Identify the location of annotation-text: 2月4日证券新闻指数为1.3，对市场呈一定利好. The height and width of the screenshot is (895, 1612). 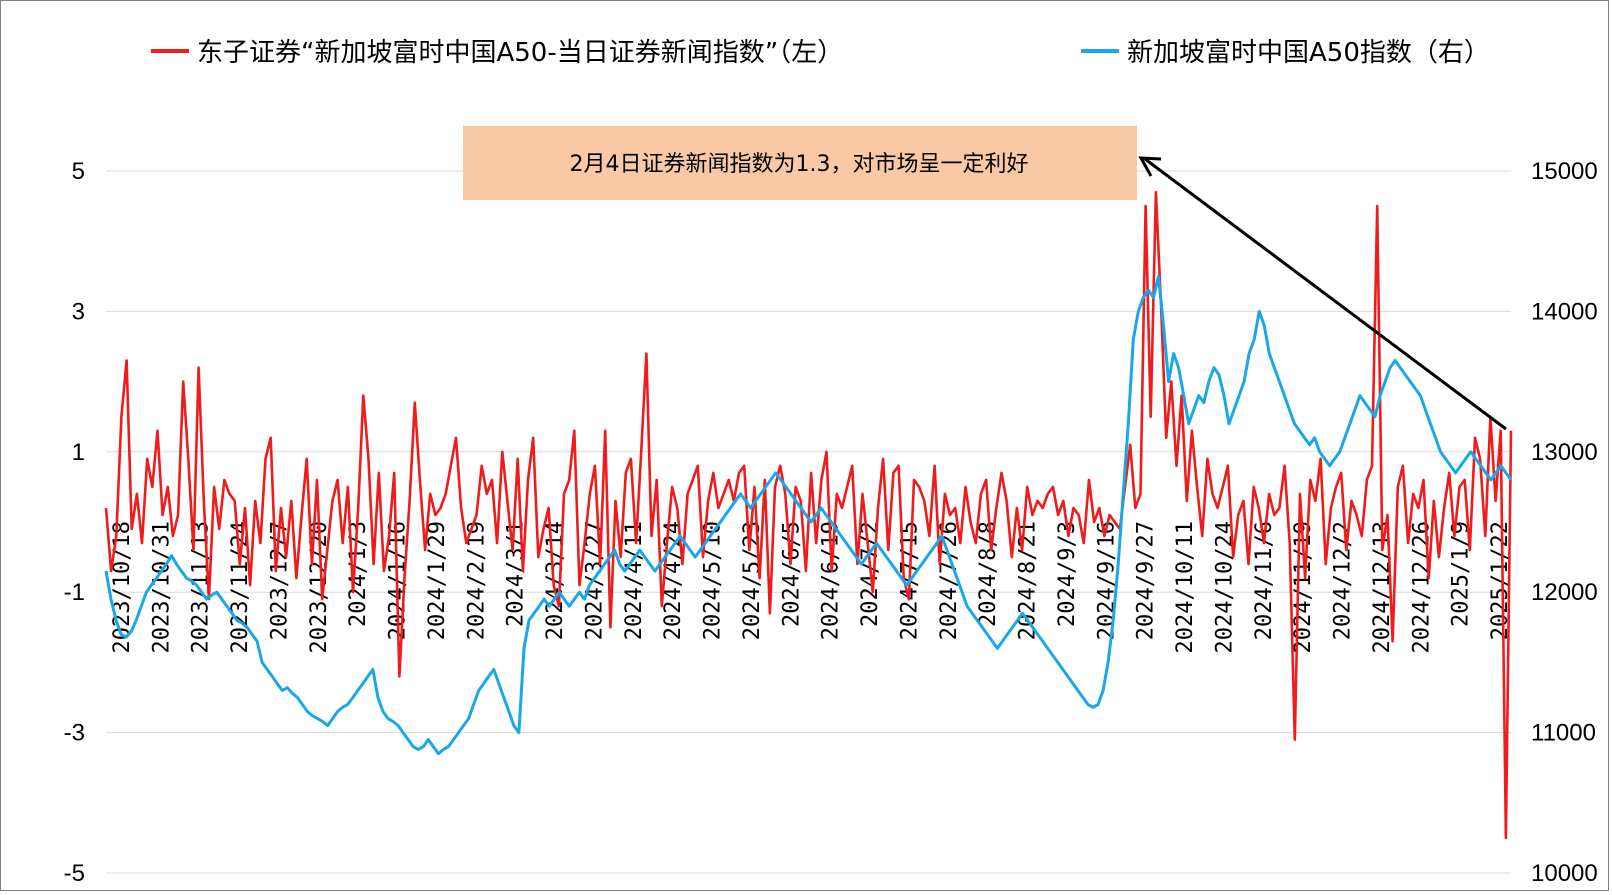
(799, 164).